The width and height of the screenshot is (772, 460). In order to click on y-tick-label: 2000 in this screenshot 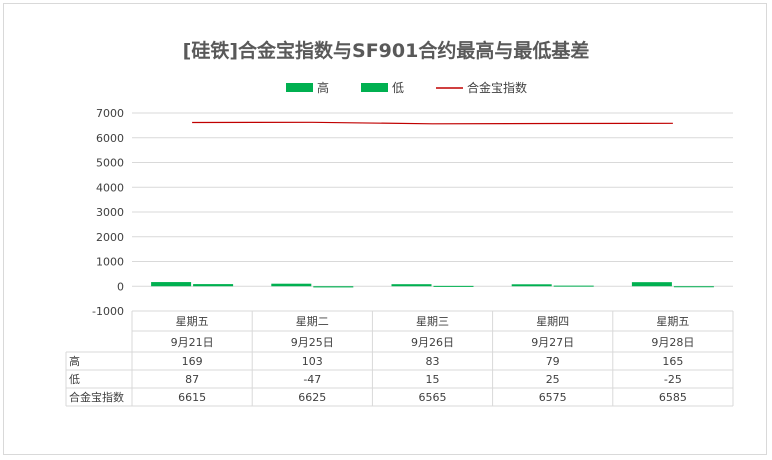, I will do `click(110, 237)`.